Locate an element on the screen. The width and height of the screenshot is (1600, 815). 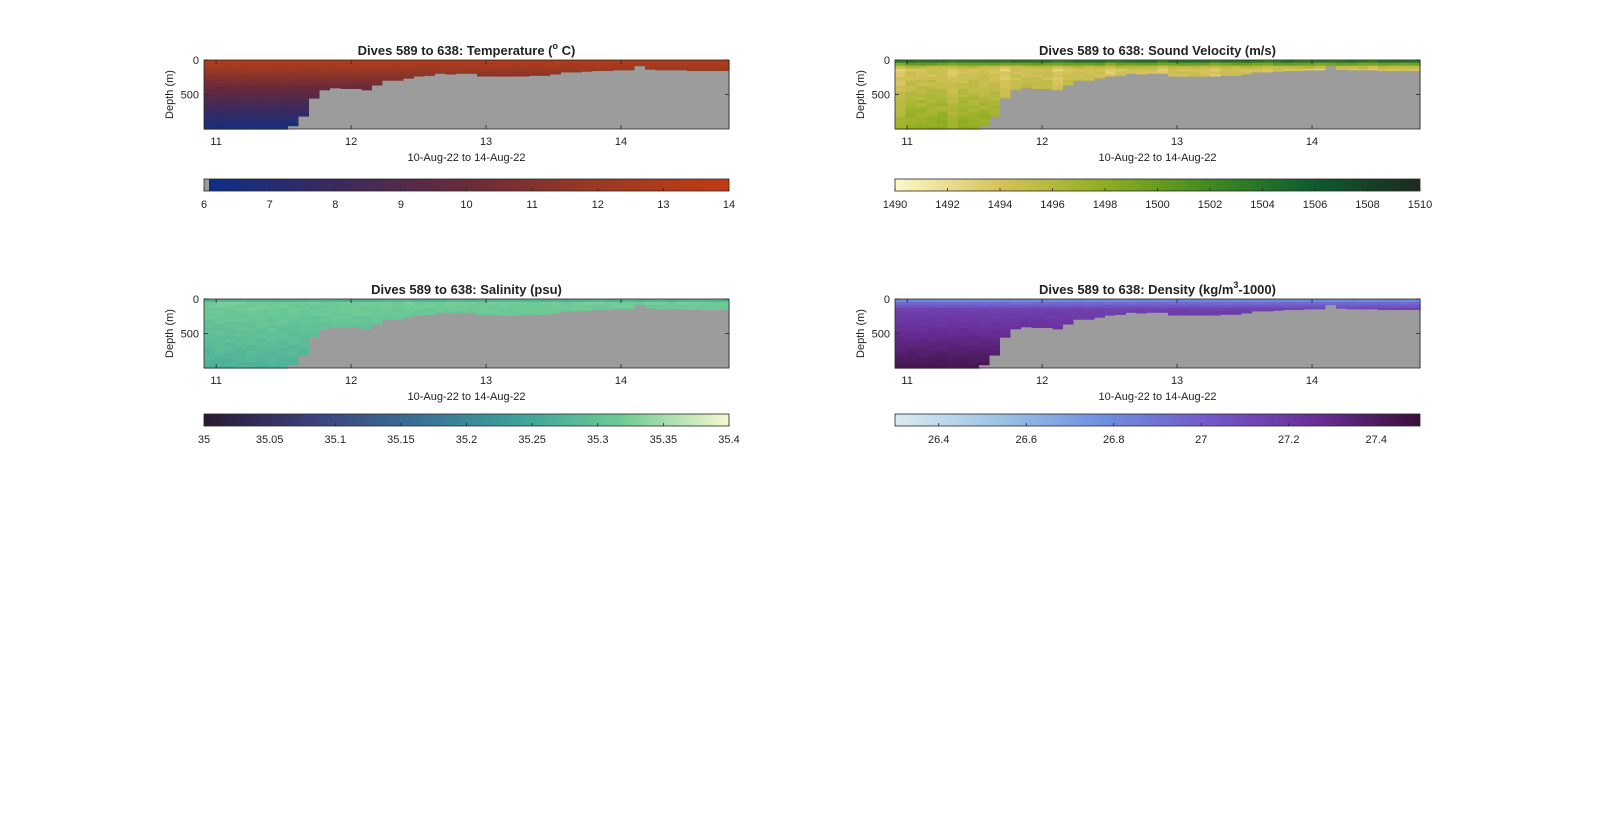
x-tick-label: 11 is located at coordinates (215, 381).